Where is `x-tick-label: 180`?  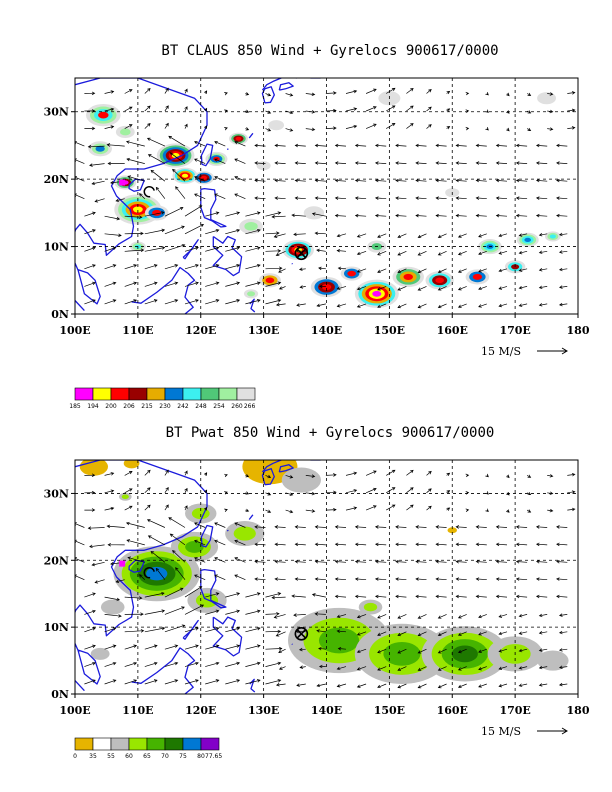
x-tick-label: 180 is located at coordinates (578, 710).